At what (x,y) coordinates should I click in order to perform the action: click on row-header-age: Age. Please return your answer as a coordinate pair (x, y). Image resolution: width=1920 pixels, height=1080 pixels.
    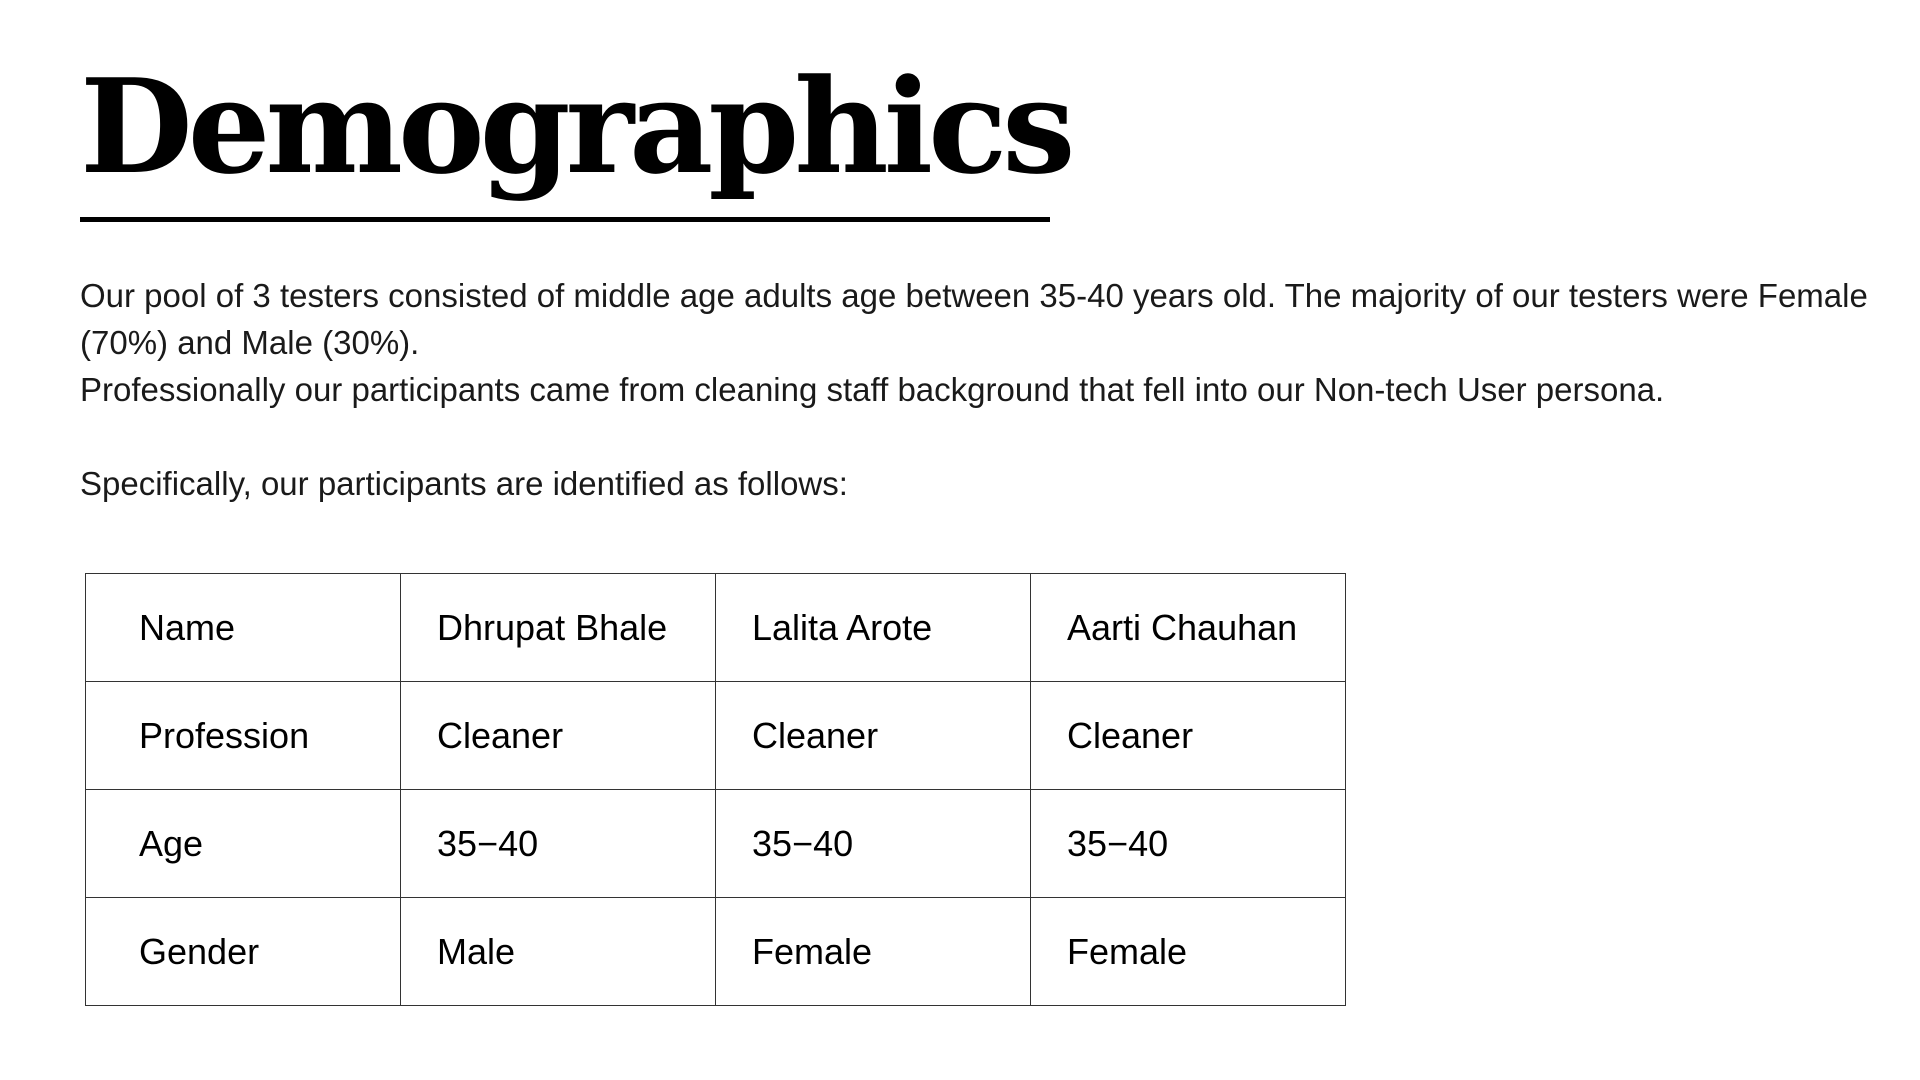
    Looking at the image, I should click on (243, 843).